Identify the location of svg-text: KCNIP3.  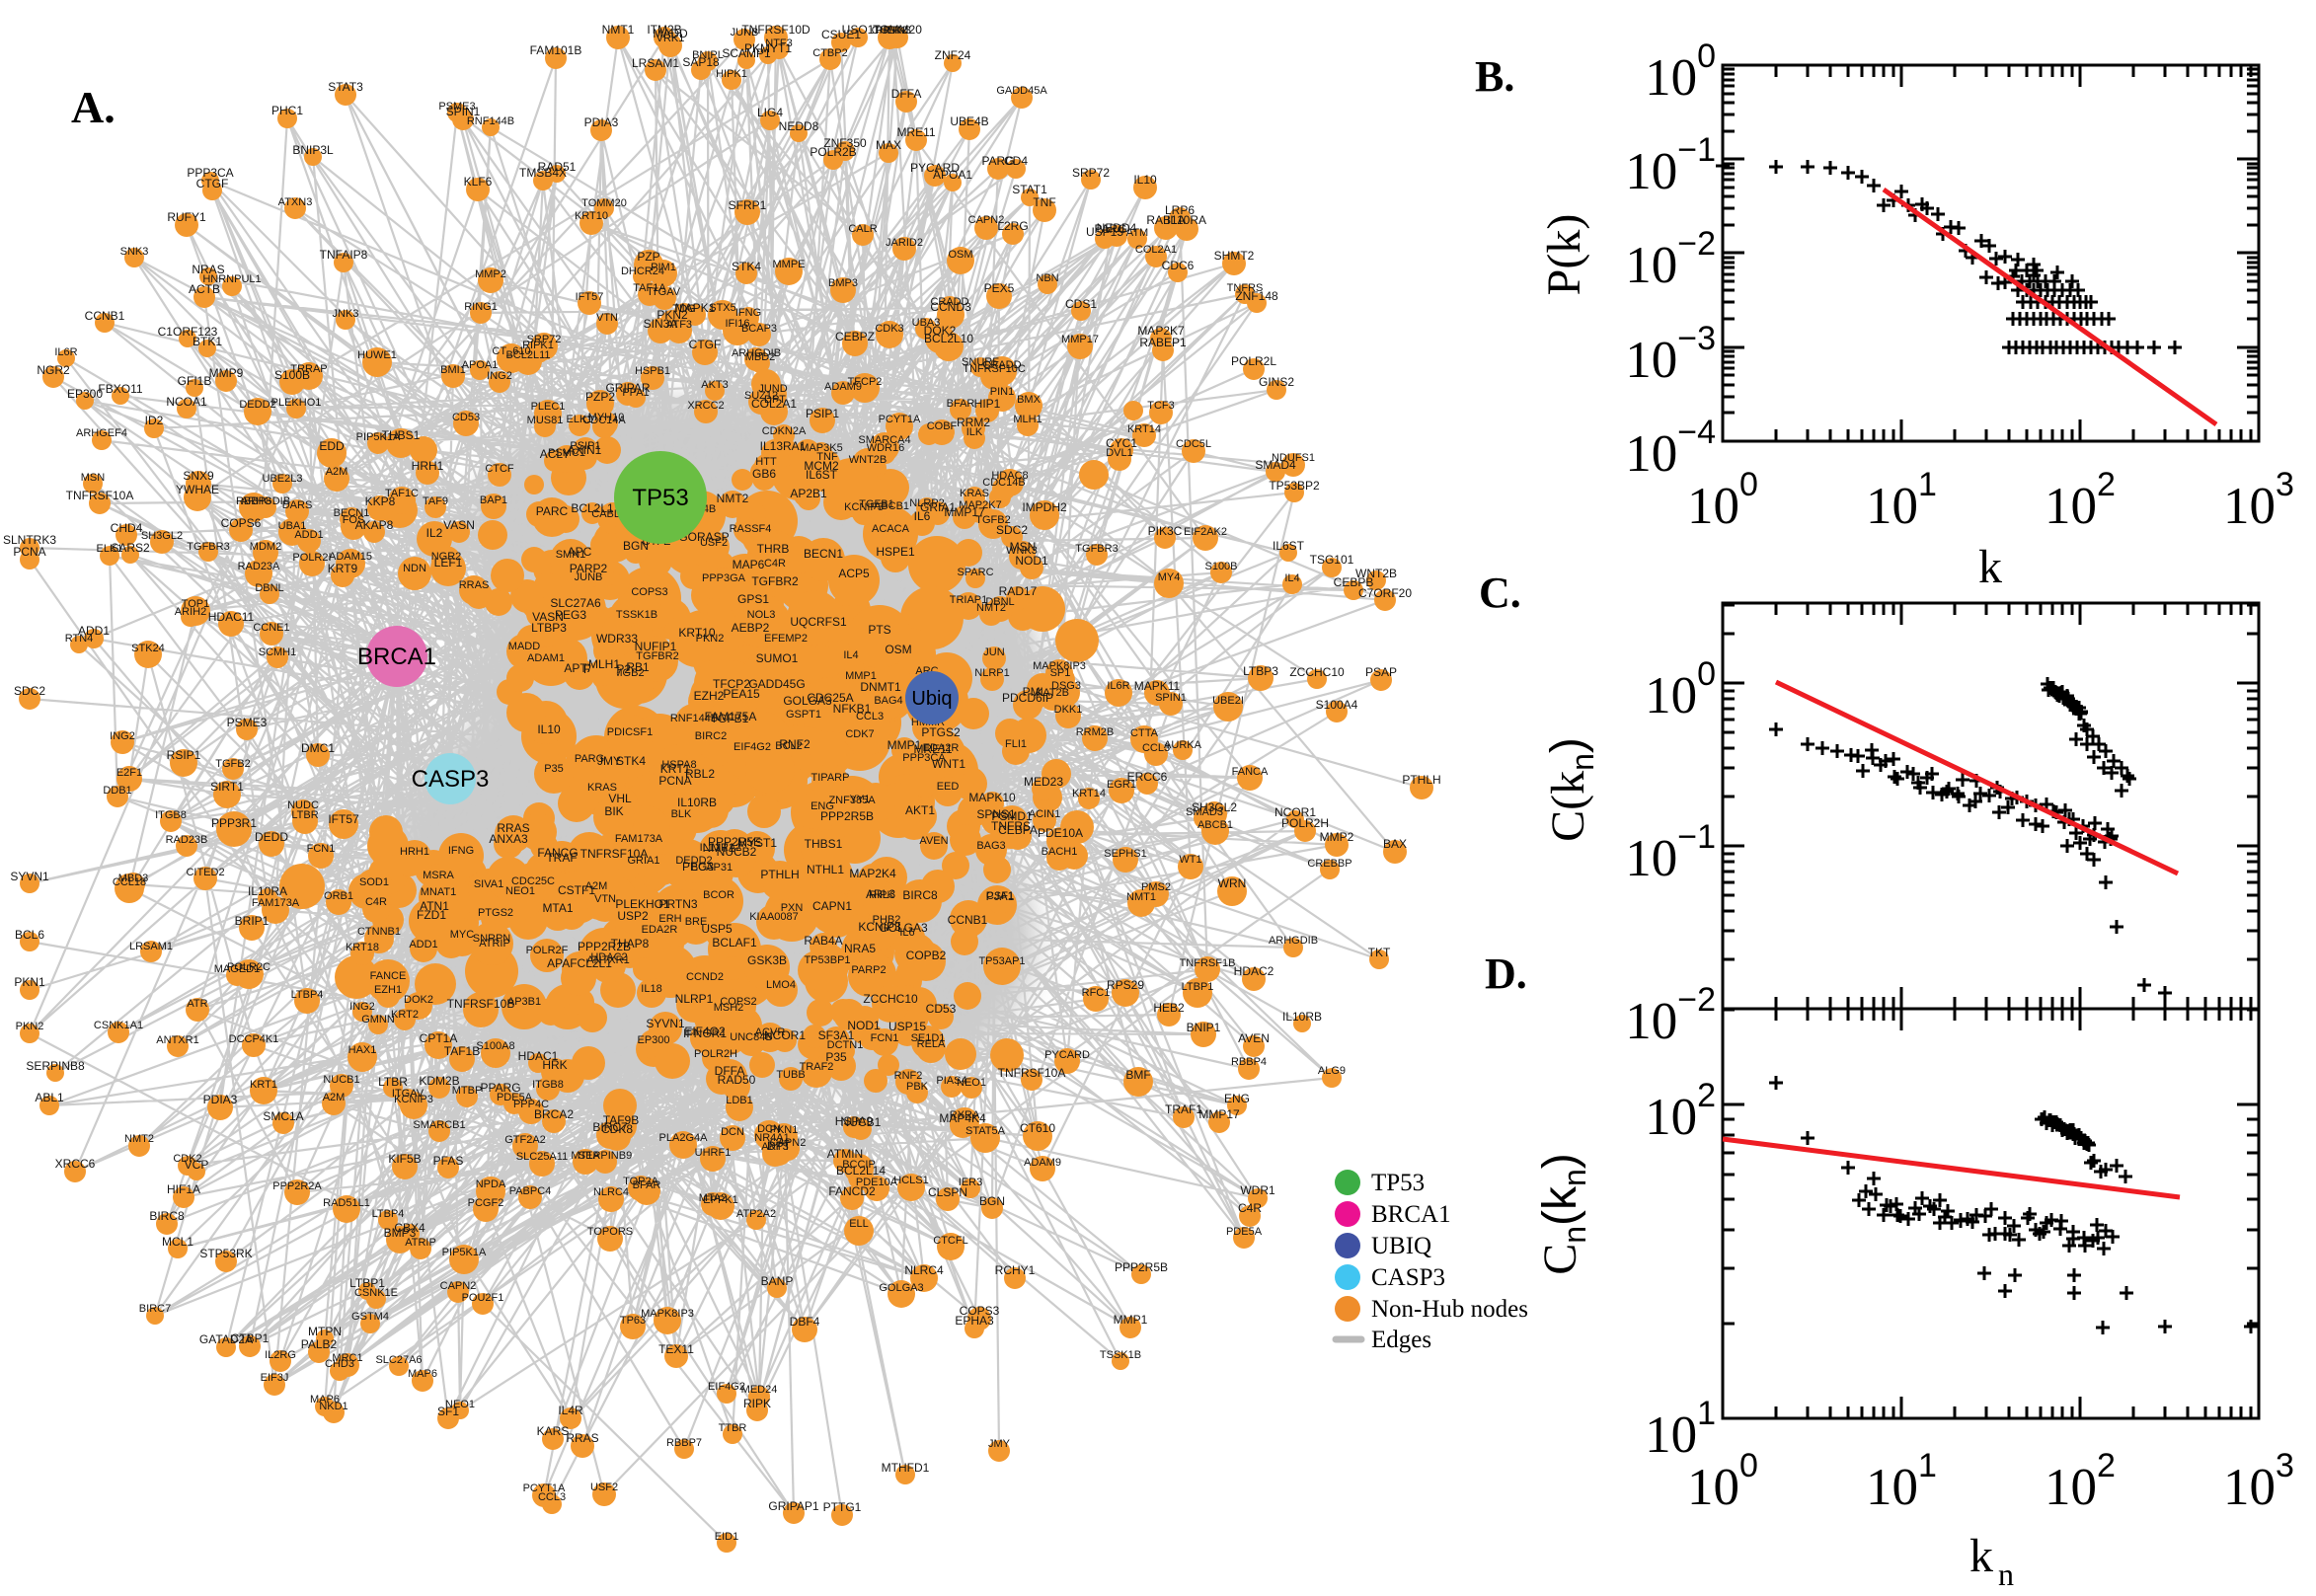
(864, 507).